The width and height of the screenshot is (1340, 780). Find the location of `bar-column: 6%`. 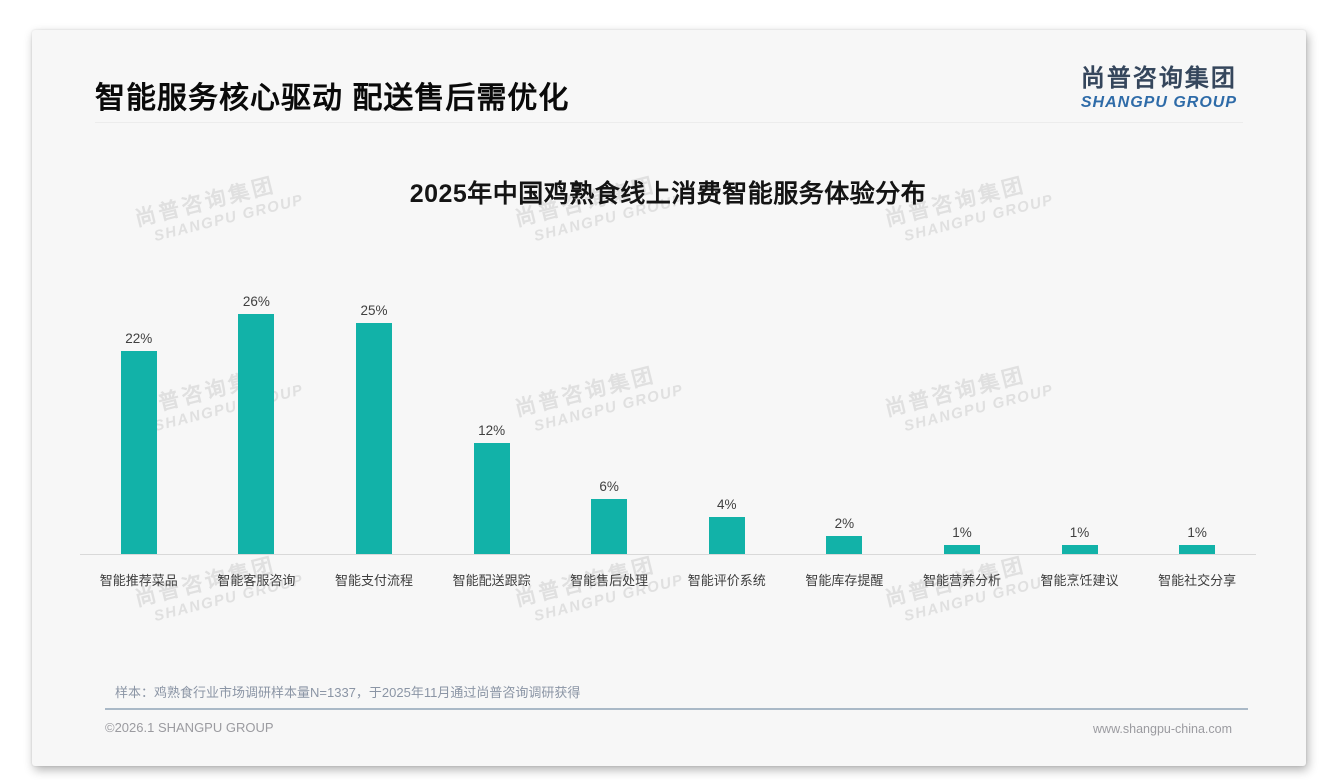

bar-column: 6% is located at coordinates (609, 516).